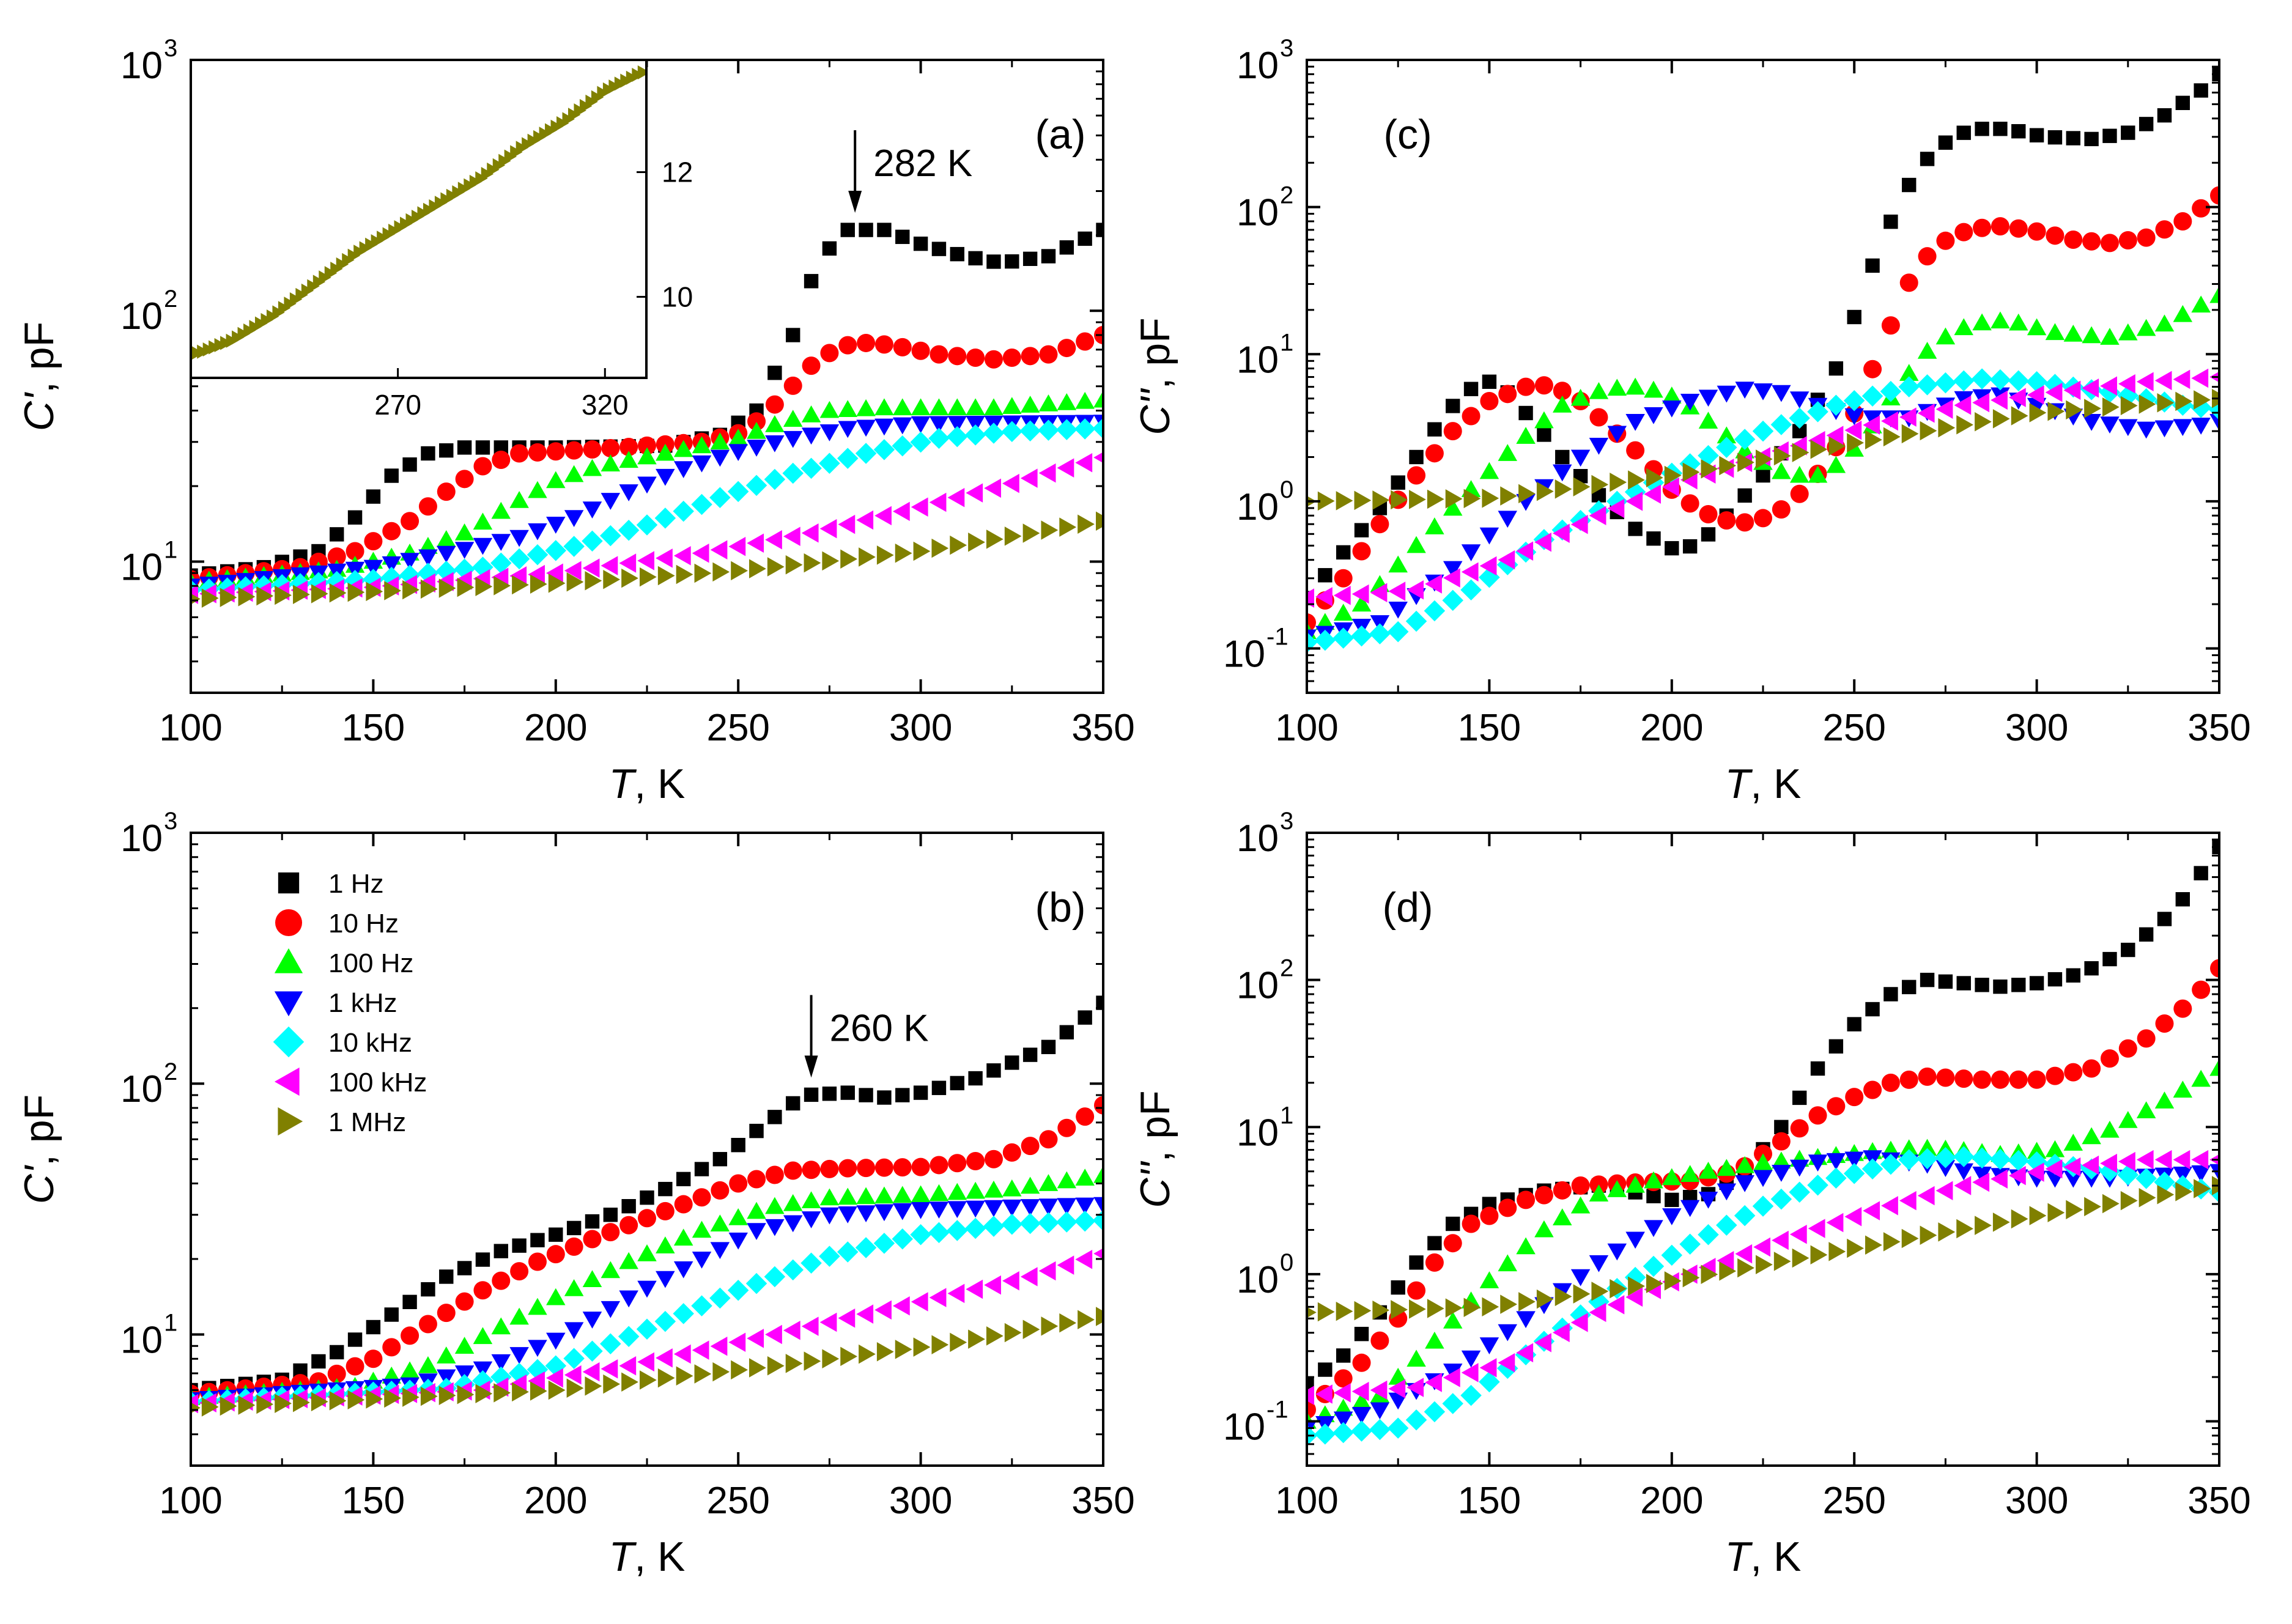 The width and height of the screenshot is (2292, 1624). What do you see at coordinates (647, 458) in the screenshot?
I see `series-10-hz` at bounding box center [647, 458].